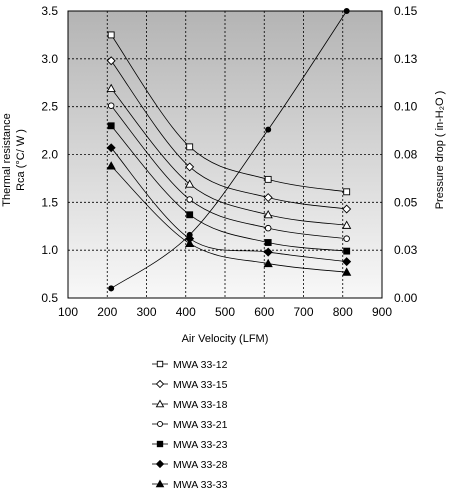 Image resolution: width=454 pixels, height=502 pixels. What do you see at coordinates (49, 11) in the screenshot?
I see `y-tick-label: 3.5` at bounding box center [49, 11].